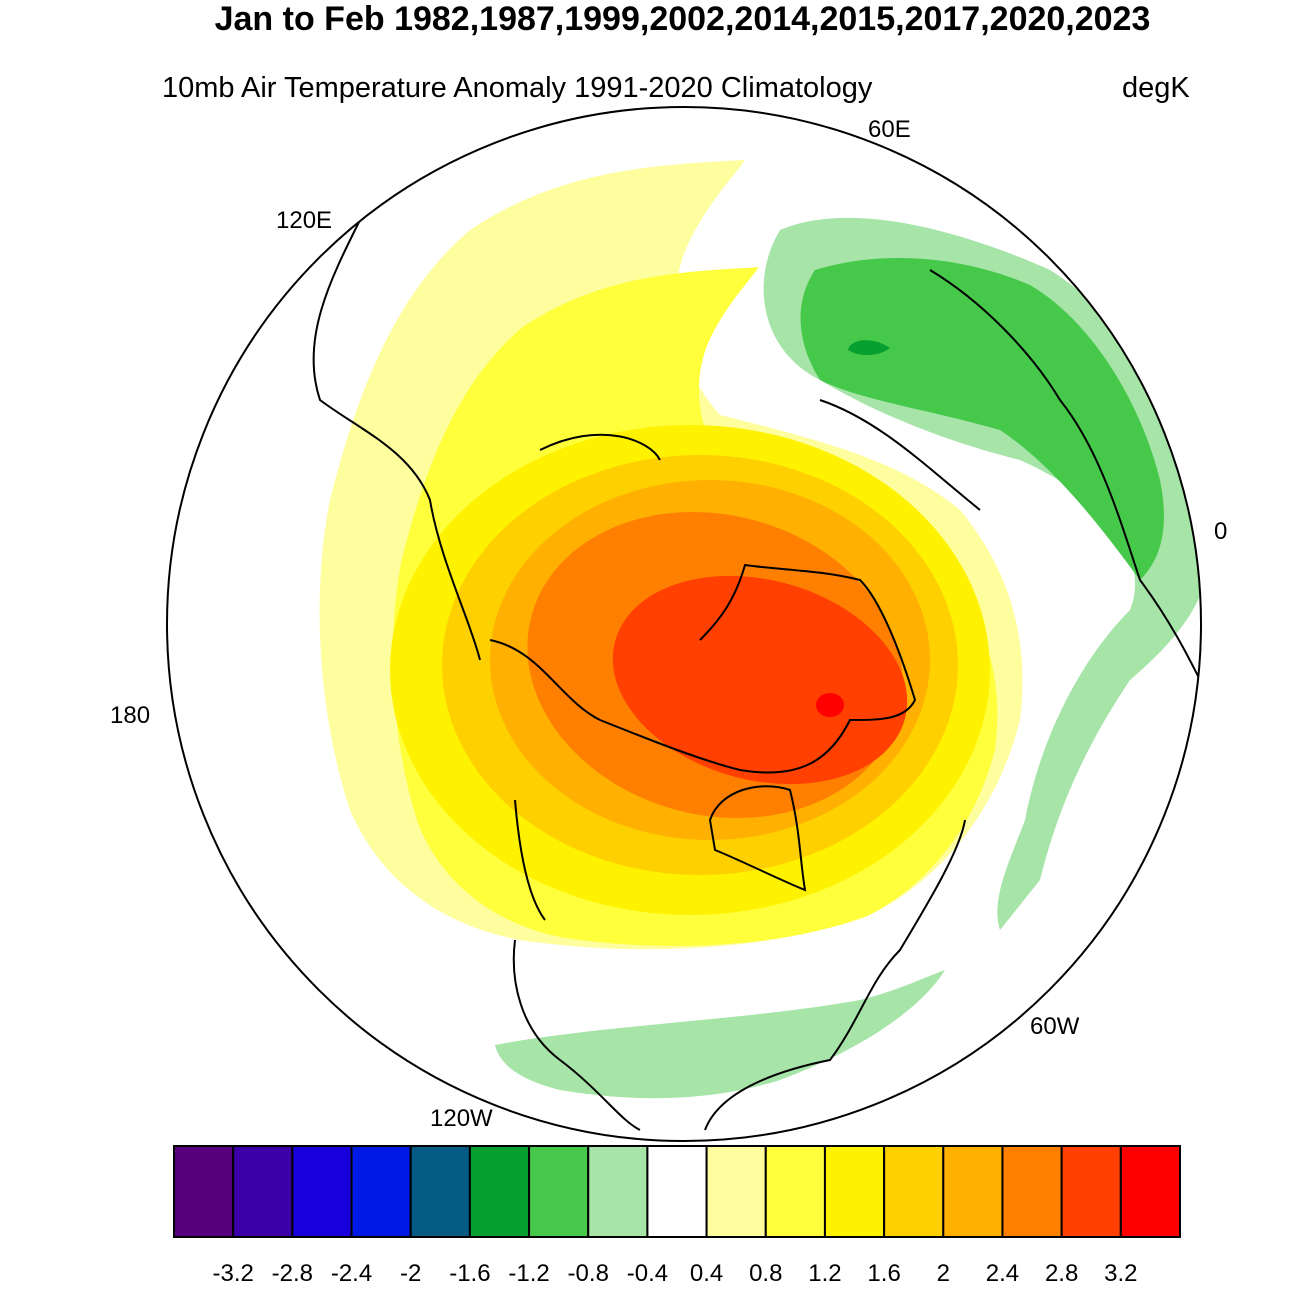  I want to click on contour-2.8, so click(760, 680).